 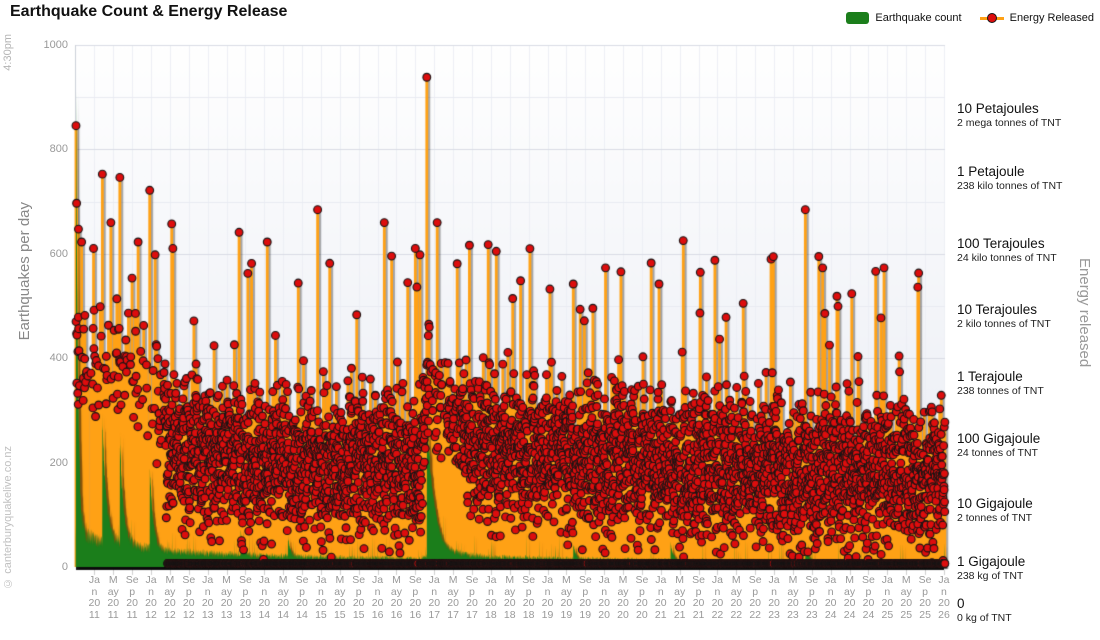 I want to click on x-axis-label: Ja n 20 11, so click(x=94, y=597).